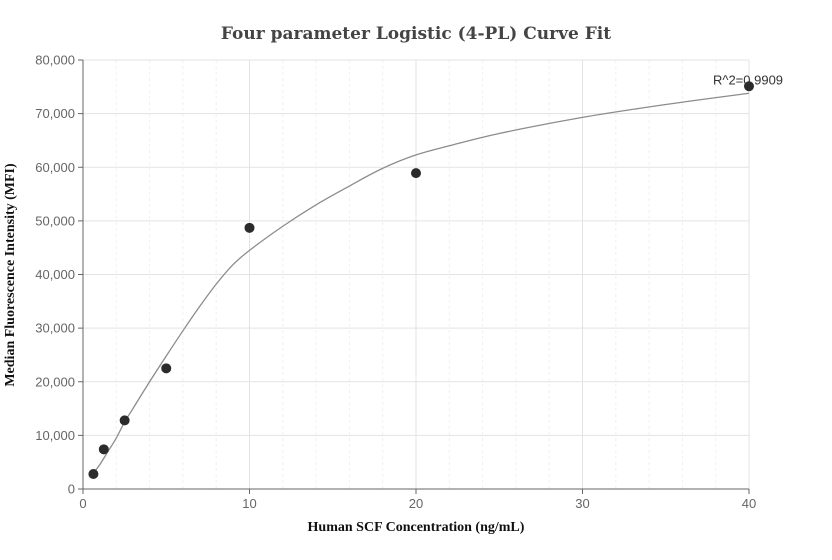  I want to click on y-tick-label: 60,000, so click(55, 167).